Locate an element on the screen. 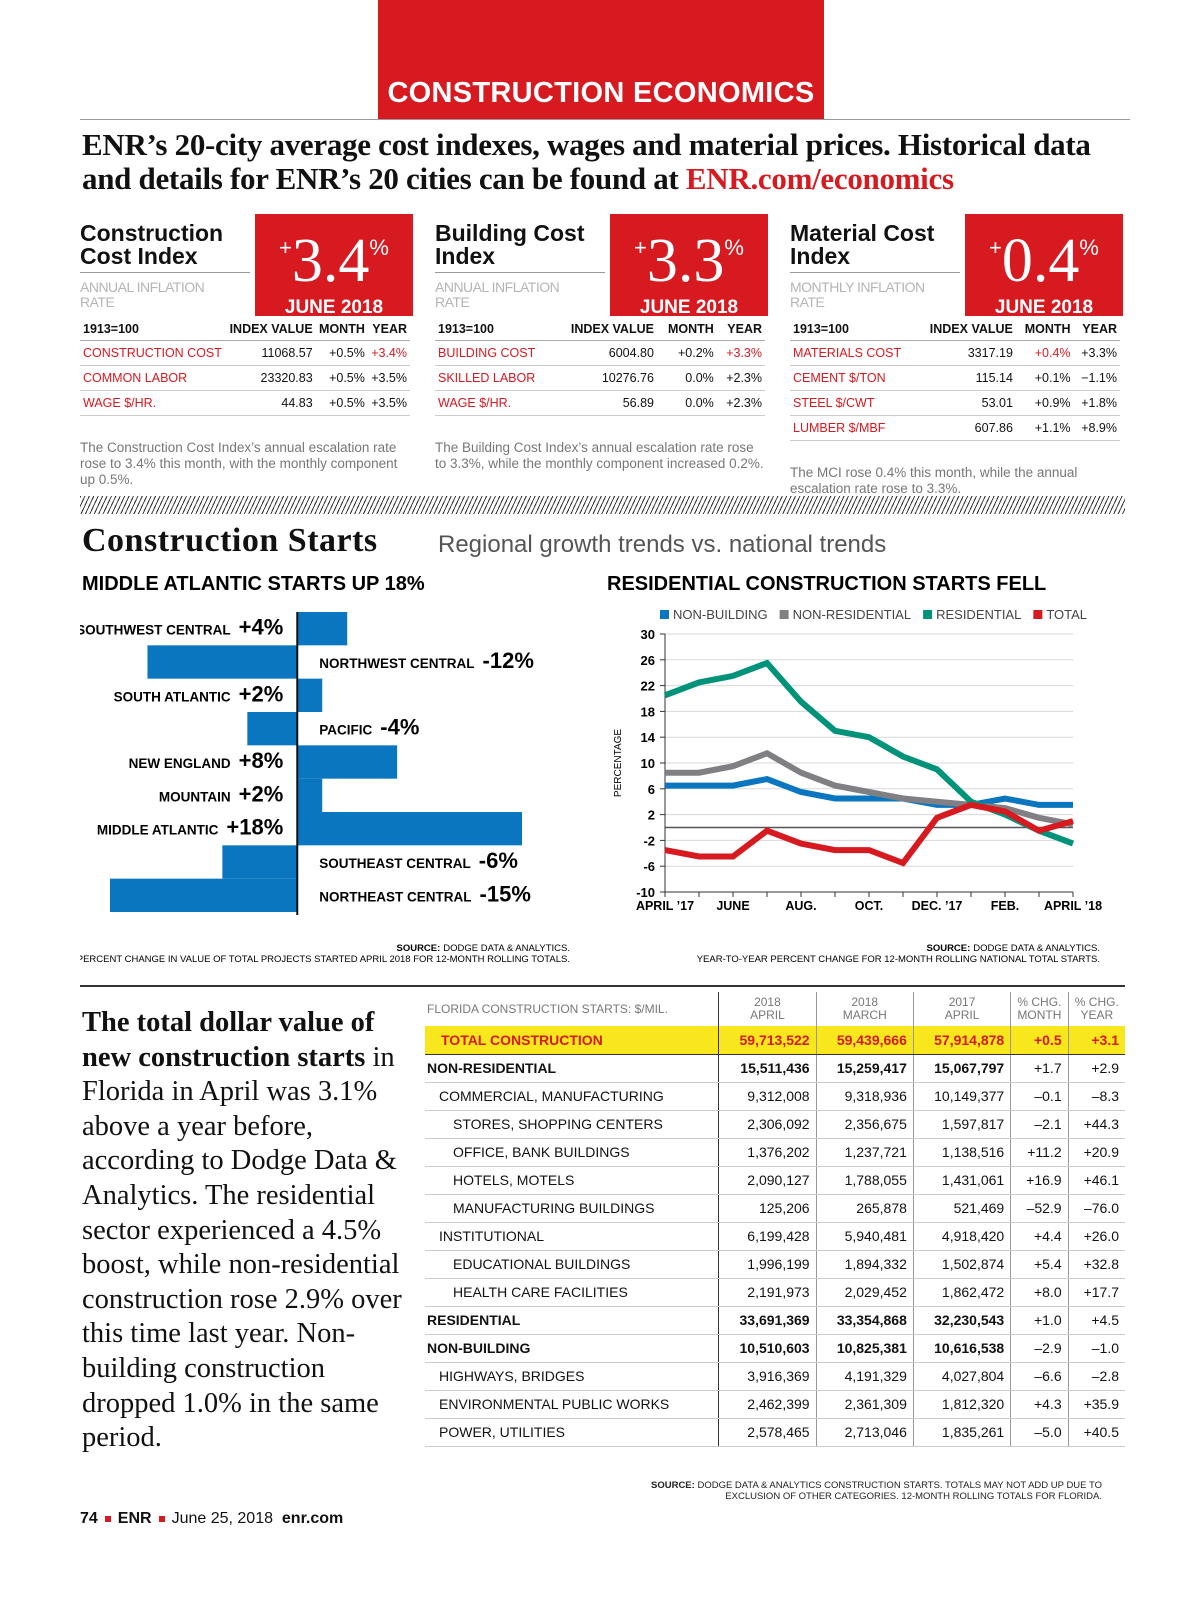 The width and height of the screenshot is (1200, 1600). column-header: % CHG. MONTH is located at coordinates (1039, 1009).